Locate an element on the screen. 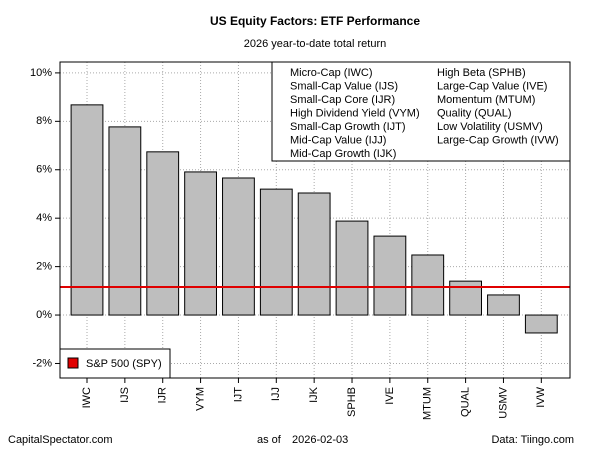 This screenshot has height=450, width=600. x-tick-label: IJJ is located at coordinates (276, 394).